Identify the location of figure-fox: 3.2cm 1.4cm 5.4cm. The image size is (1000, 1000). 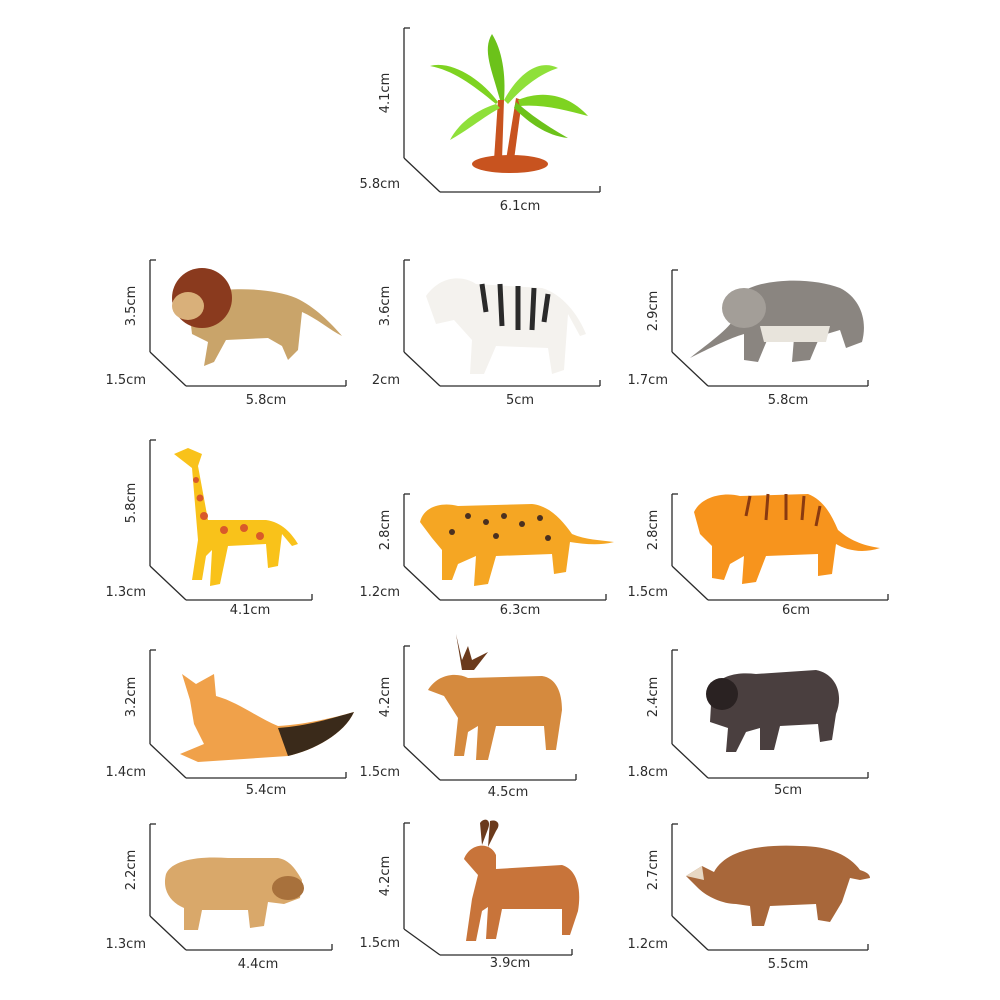
(237, 725).